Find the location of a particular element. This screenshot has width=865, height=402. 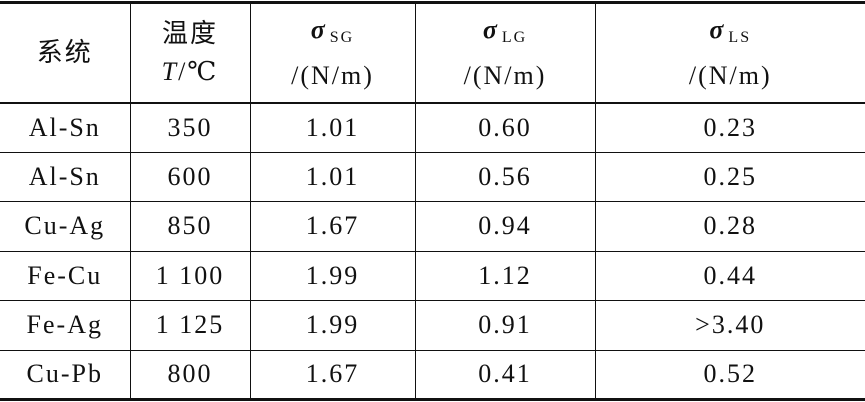

table-cell: 350 is located at coordinates (190, 128).